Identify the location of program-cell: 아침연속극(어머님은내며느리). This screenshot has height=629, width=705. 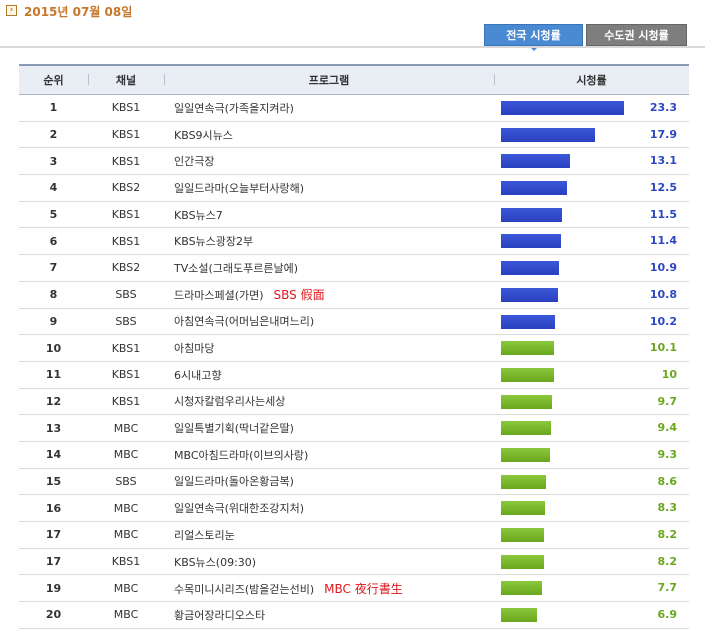
(329, 322).